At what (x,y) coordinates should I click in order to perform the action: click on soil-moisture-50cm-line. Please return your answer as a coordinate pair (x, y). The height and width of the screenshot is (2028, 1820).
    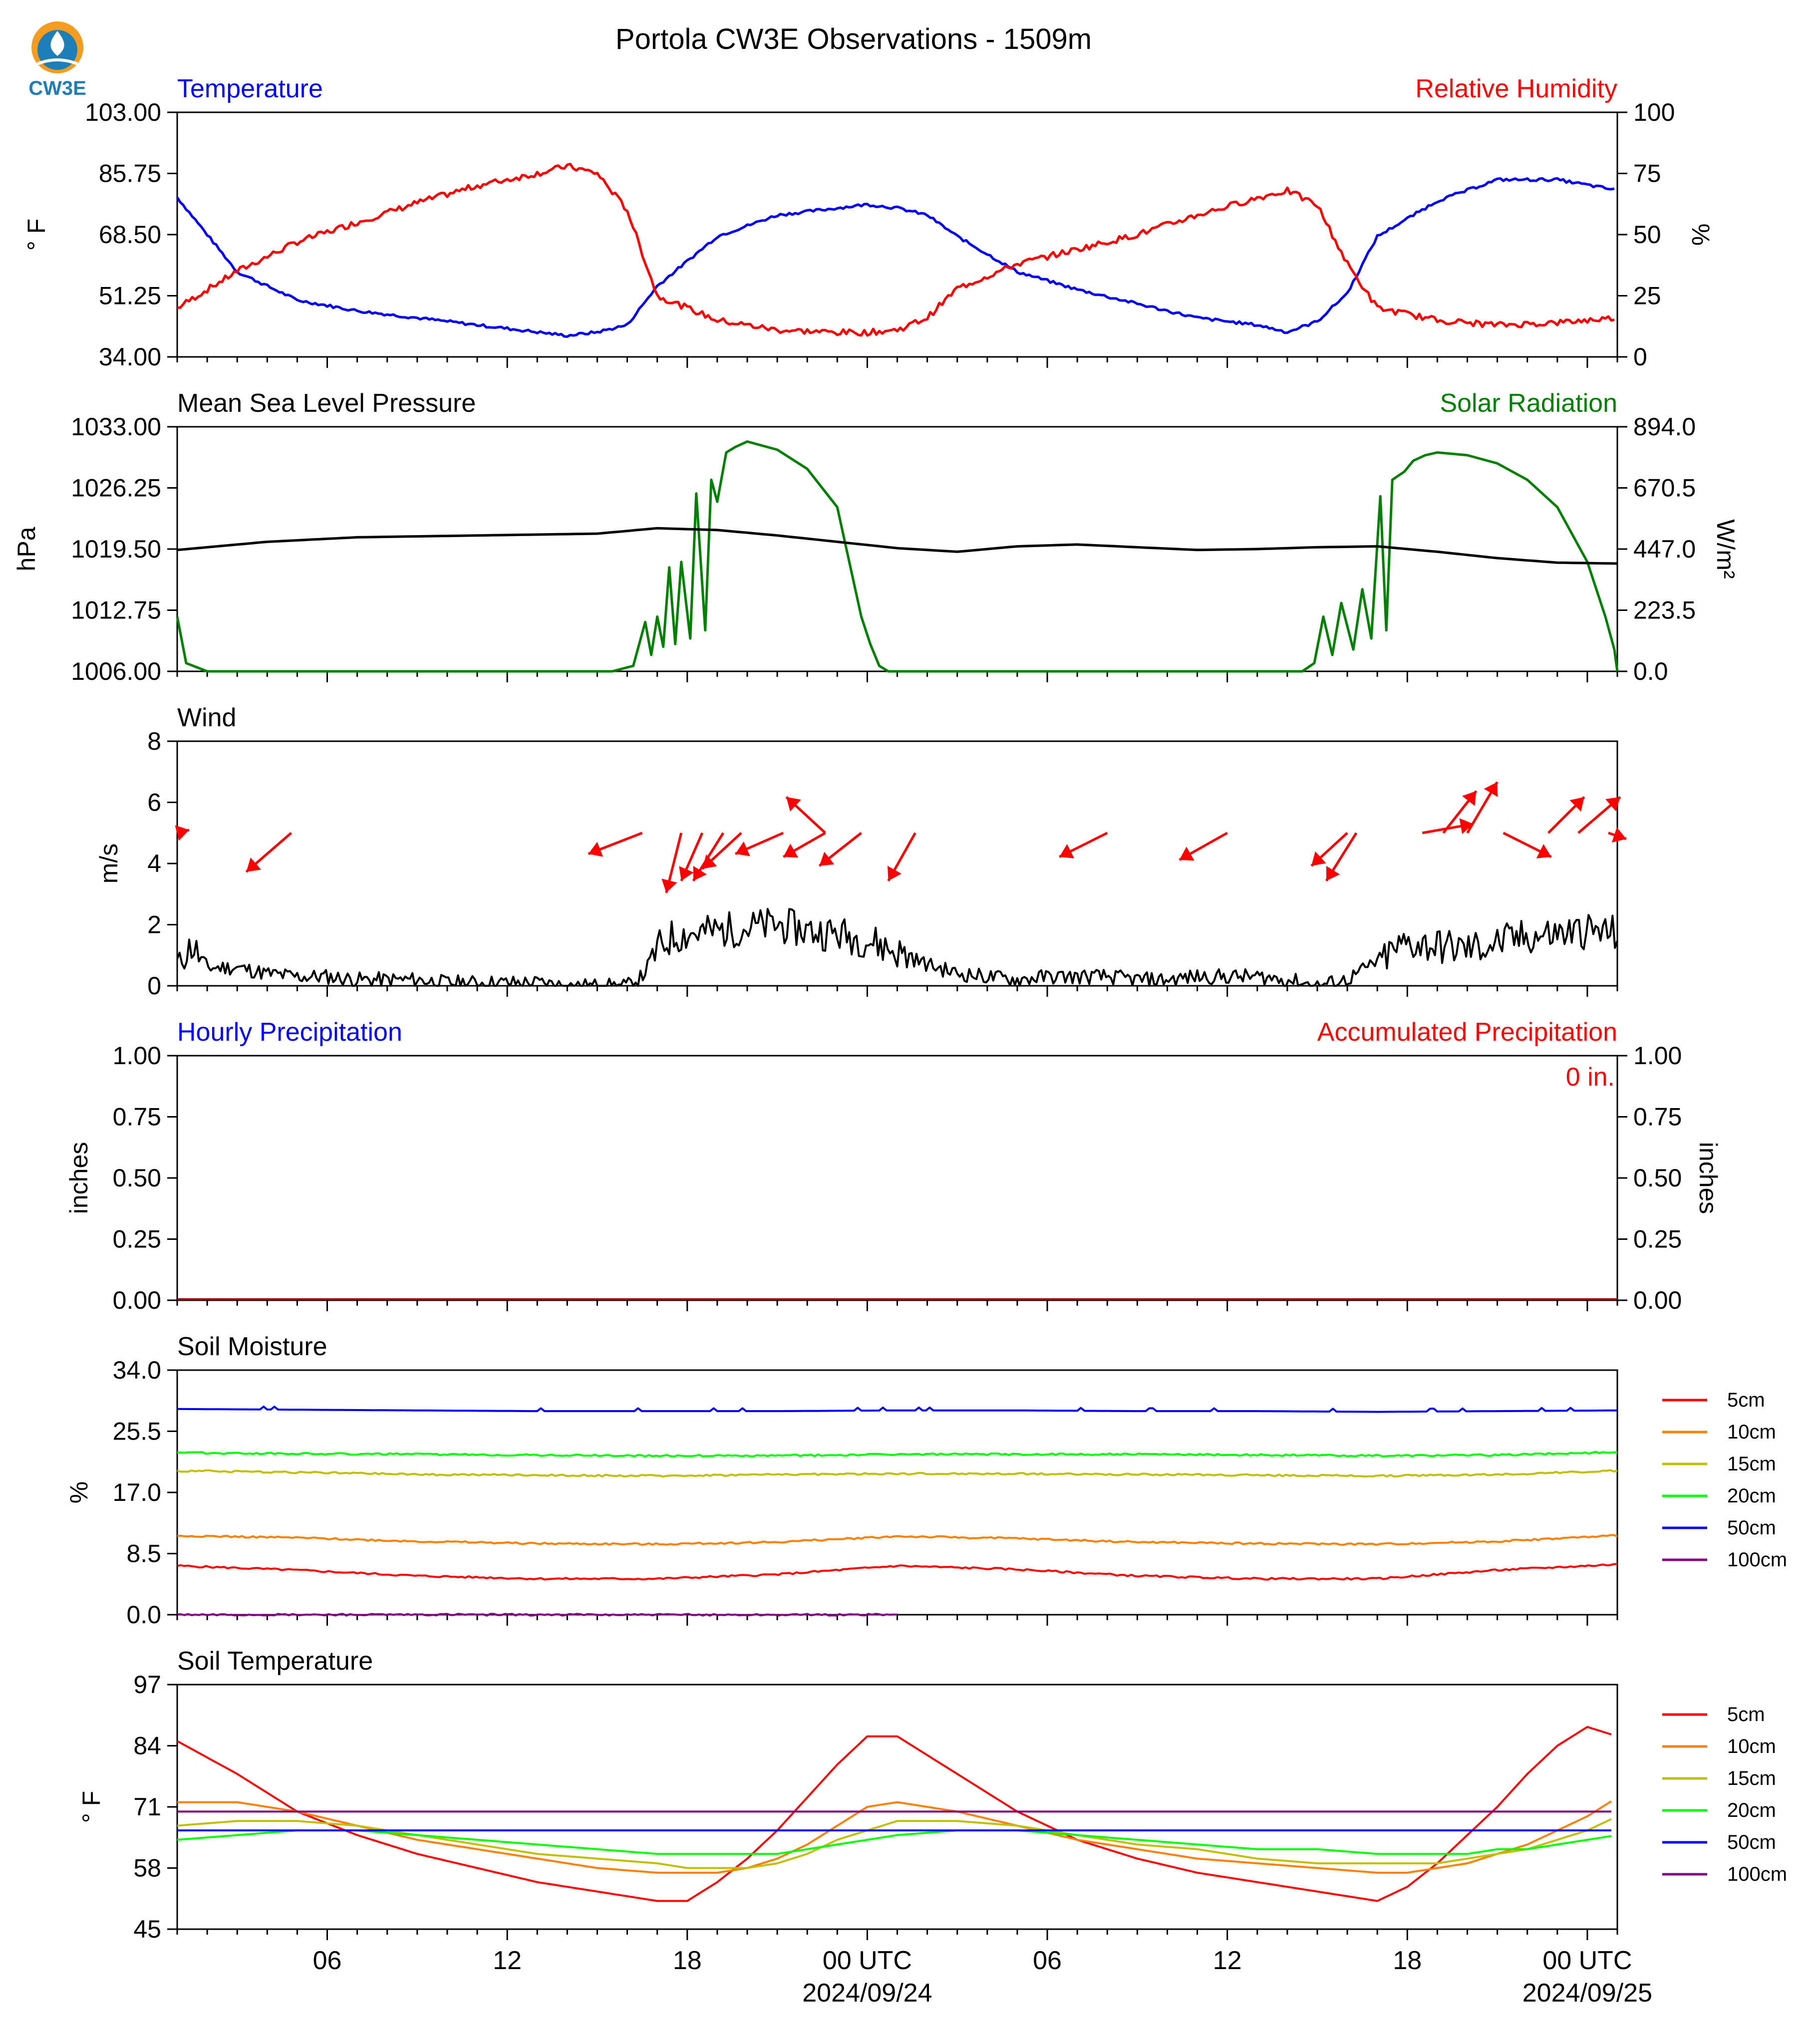
    Looking at the image, I should click on (897, 1409).